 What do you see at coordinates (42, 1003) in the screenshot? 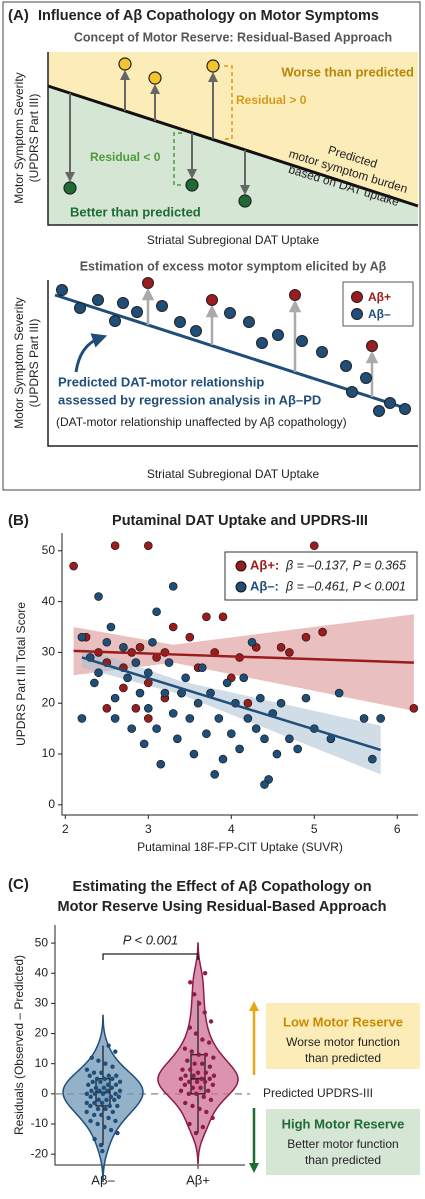
I see `y-tick-label: 30` at bounding box center [42, 1003].